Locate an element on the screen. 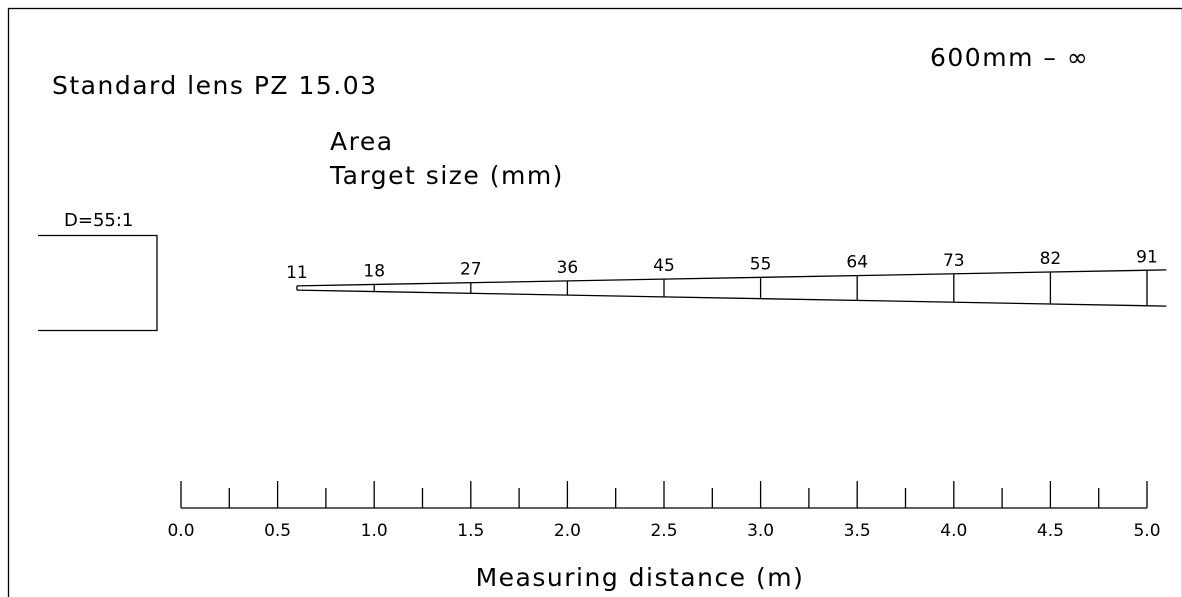  target-size-label: 11 is located at coordinates (297, 273).